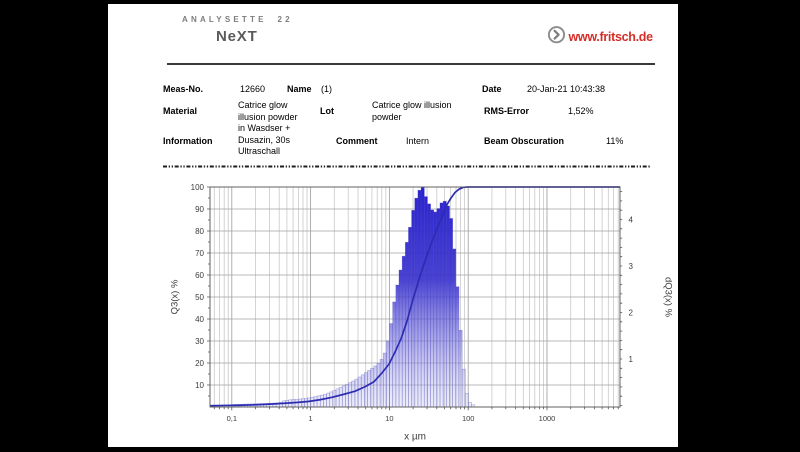 This screenshot has width=800, height=452. I want to click on svg-text: 2, so click(631, 312).